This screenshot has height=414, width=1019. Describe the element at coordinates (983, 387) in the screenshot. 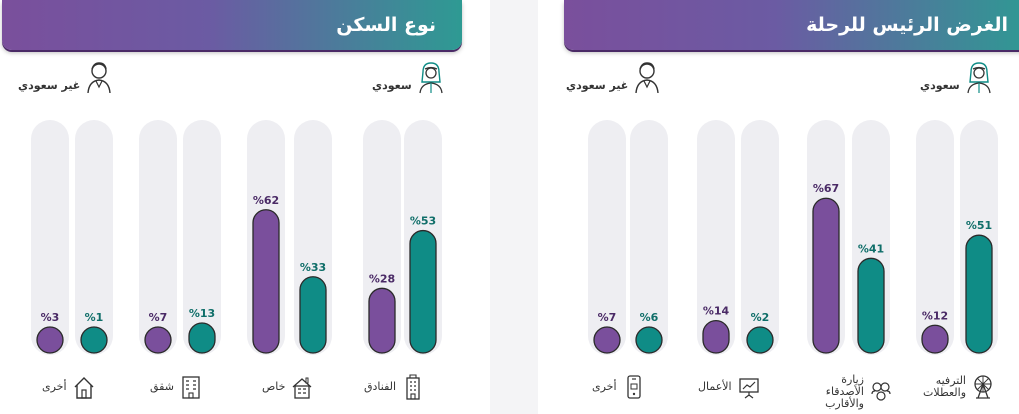

I see `ferris-wheel-icon` at that location.